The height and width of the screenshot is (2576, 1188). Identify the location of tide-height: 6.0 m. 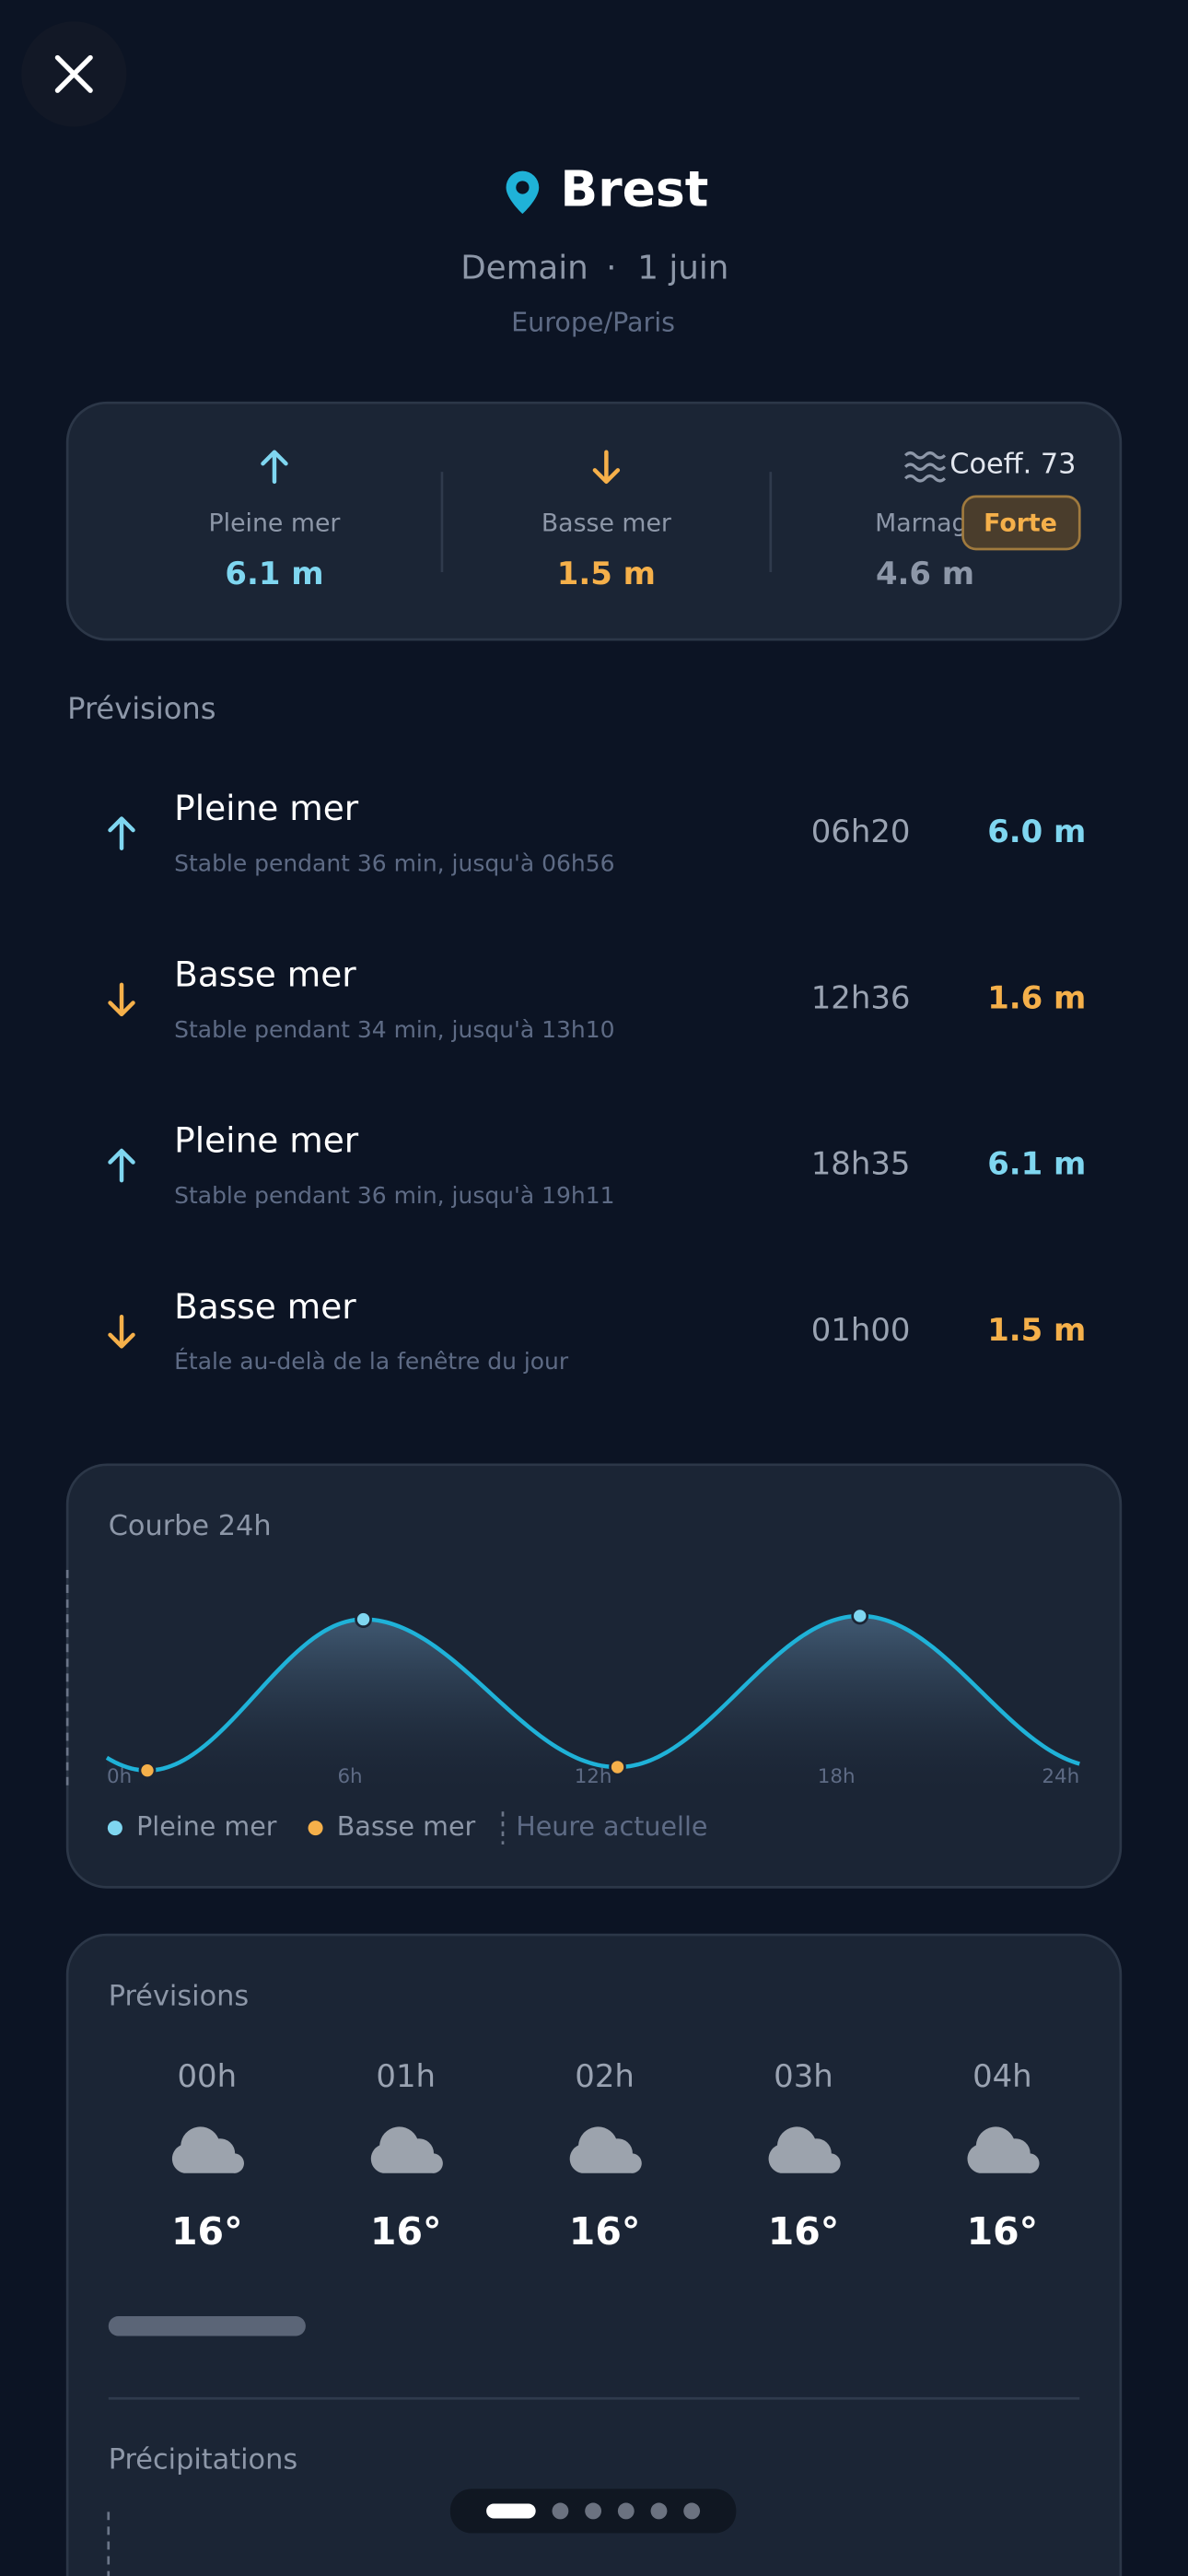
(1036, 831).